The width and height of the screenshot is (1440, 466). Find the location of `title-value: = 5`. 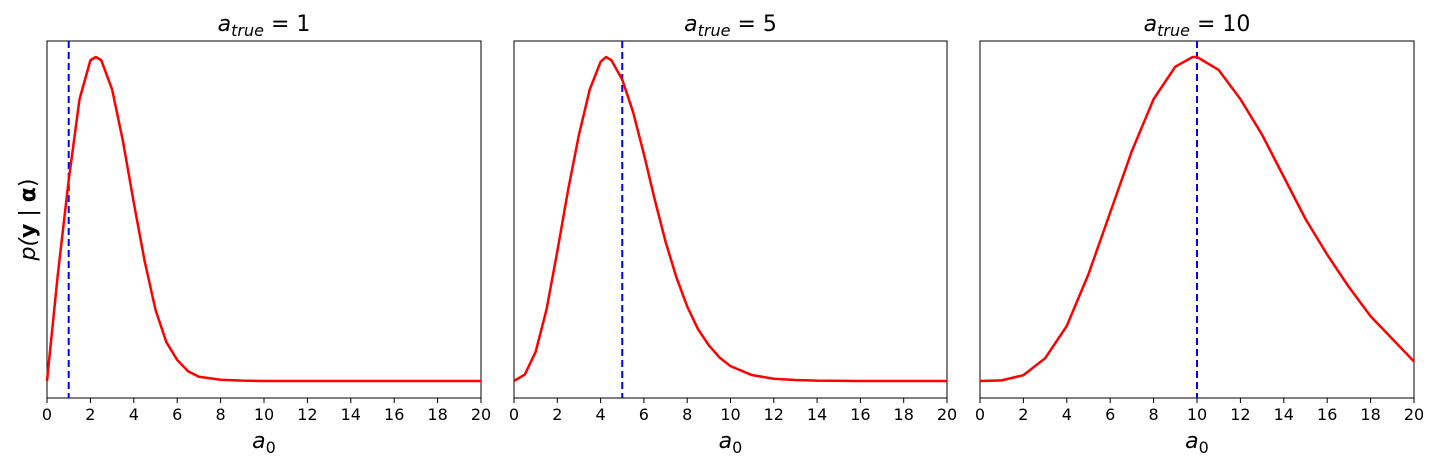

title-value: = 5 is located at coordinates (753, 24).